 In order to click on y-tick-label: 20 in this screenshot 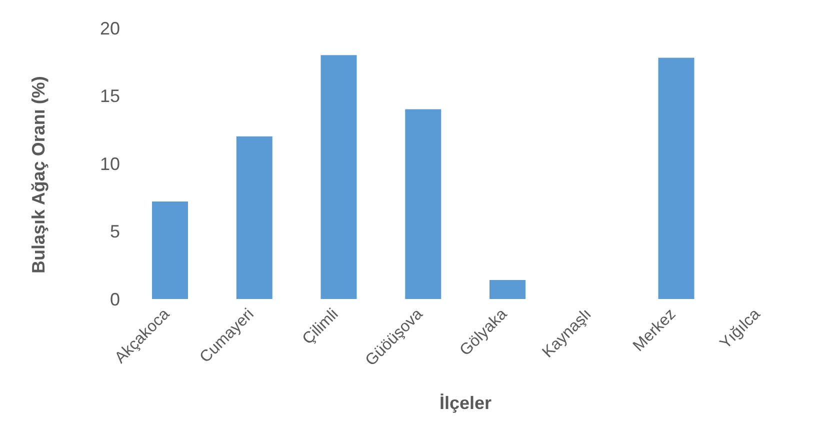, I will do `click(110, 28)`.